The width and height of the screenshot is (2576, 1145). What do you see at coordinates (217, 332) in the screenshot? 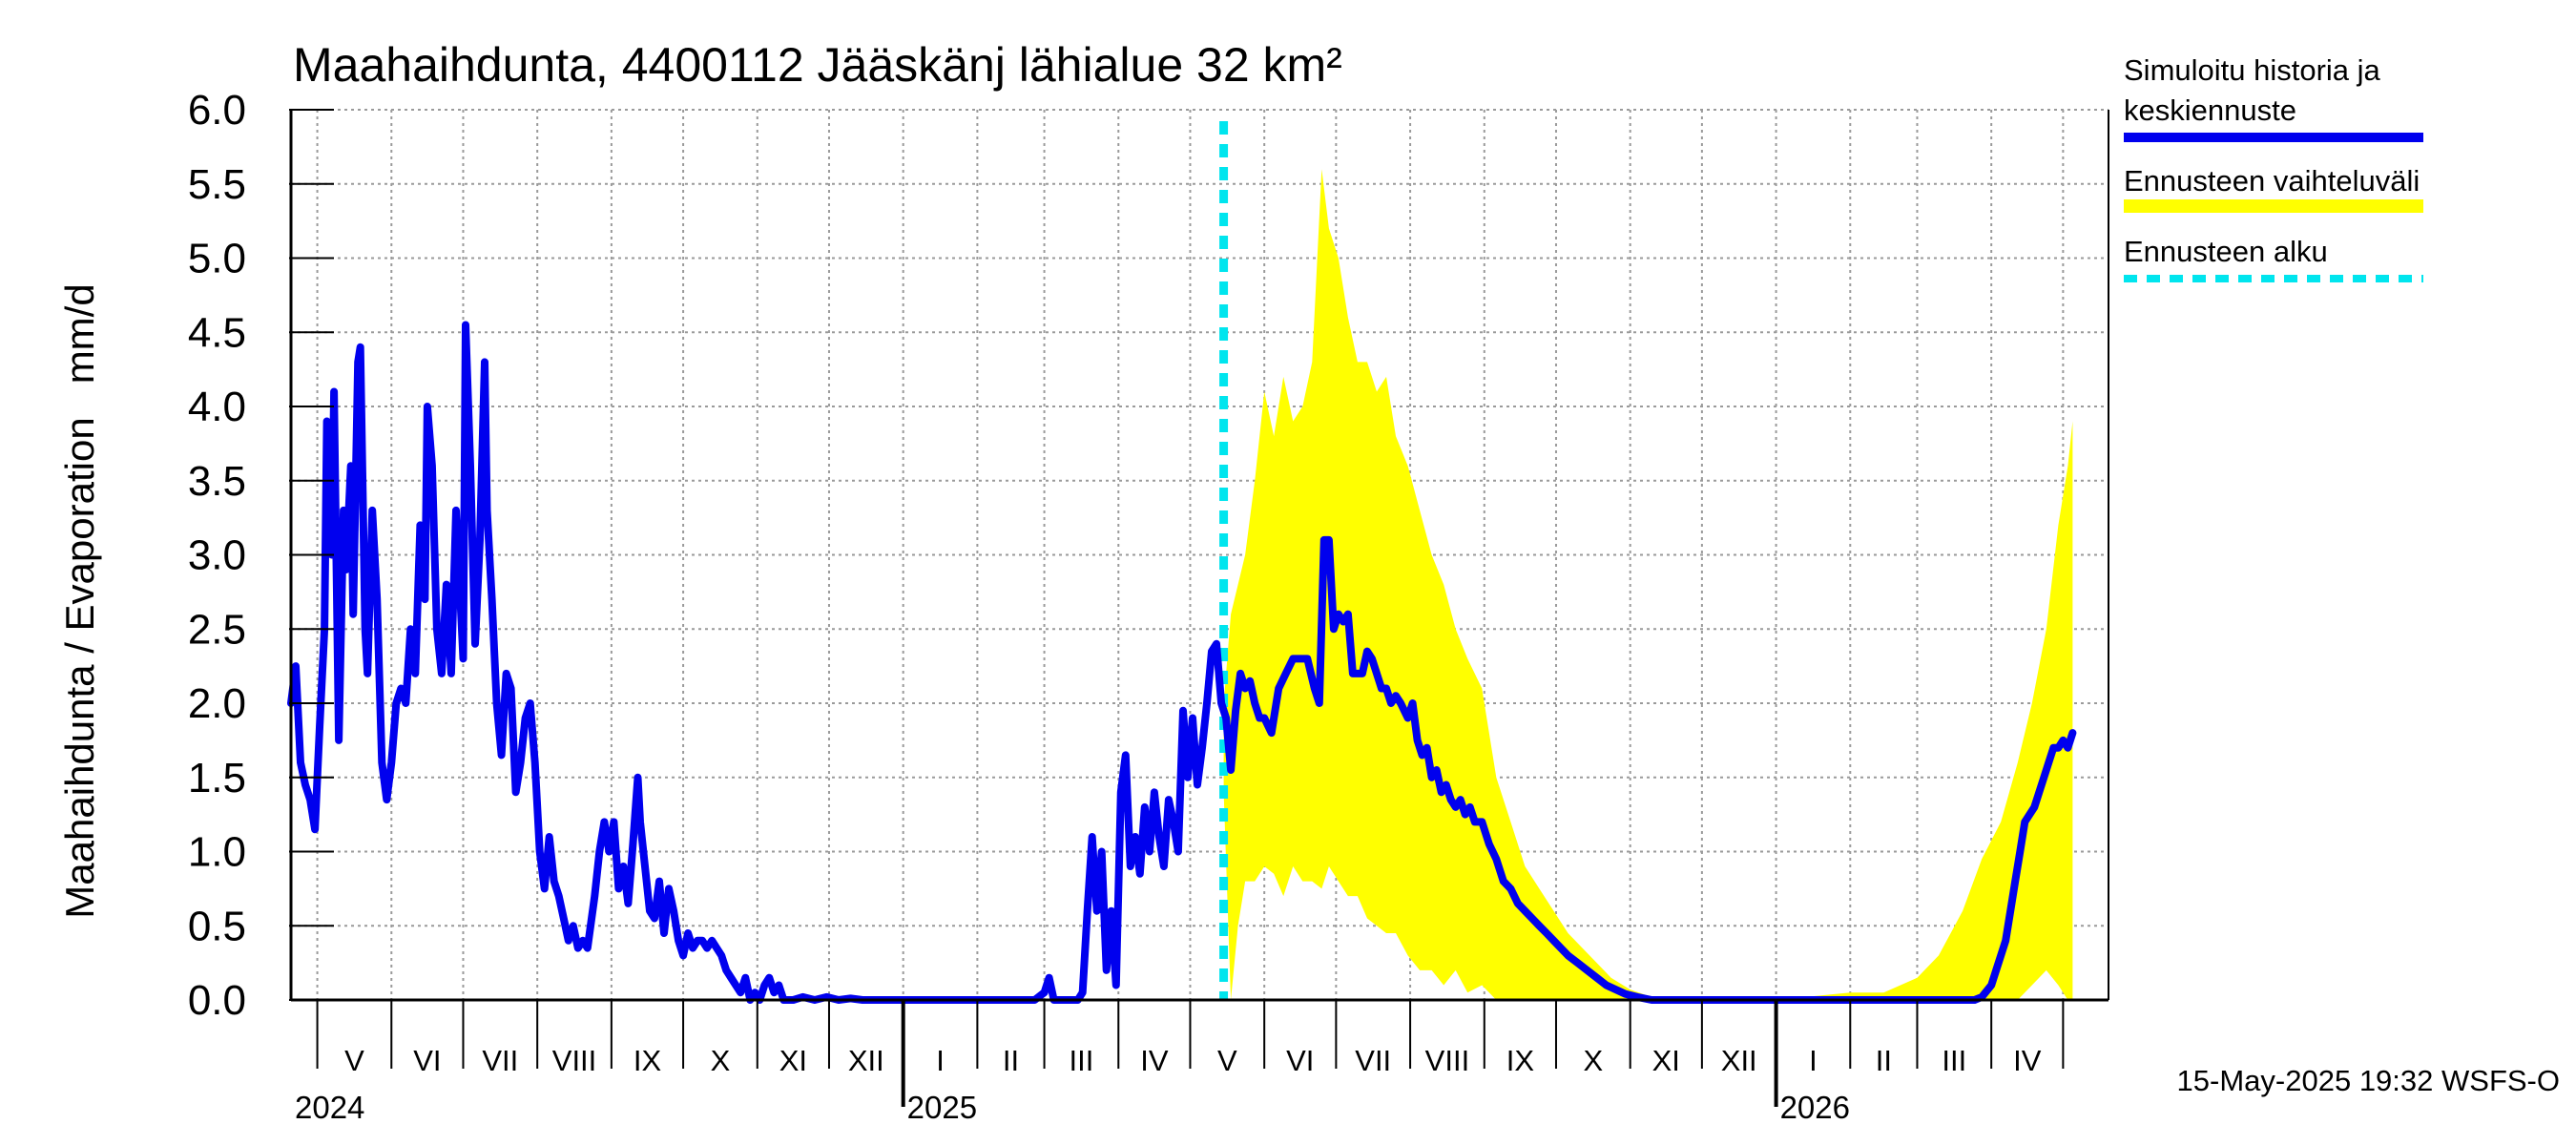
I see `y-tick-label: 4.5` at bounding box center [217, 332].